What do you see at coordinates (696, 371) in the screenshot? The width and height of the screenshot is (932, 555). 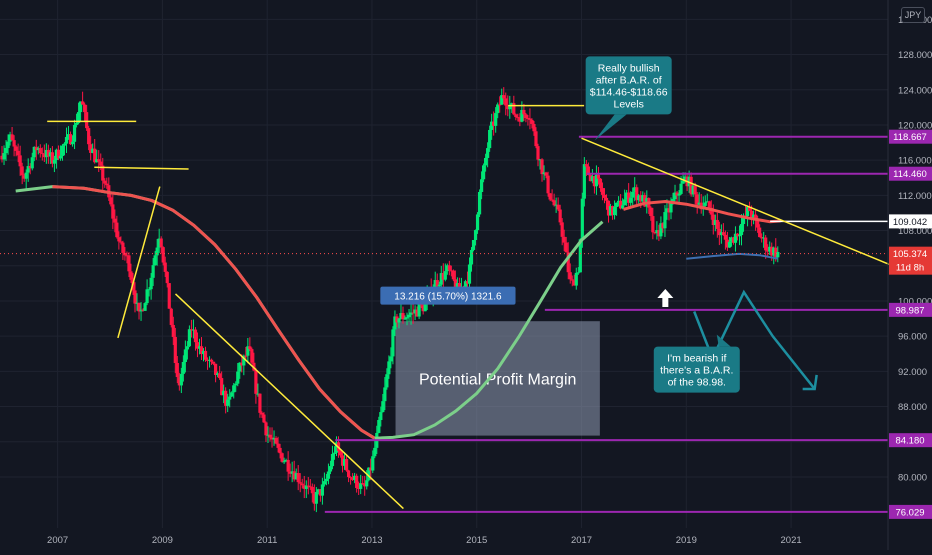 I see `callout-text: there's a B.A.R.` at bounding box center [696, 371].